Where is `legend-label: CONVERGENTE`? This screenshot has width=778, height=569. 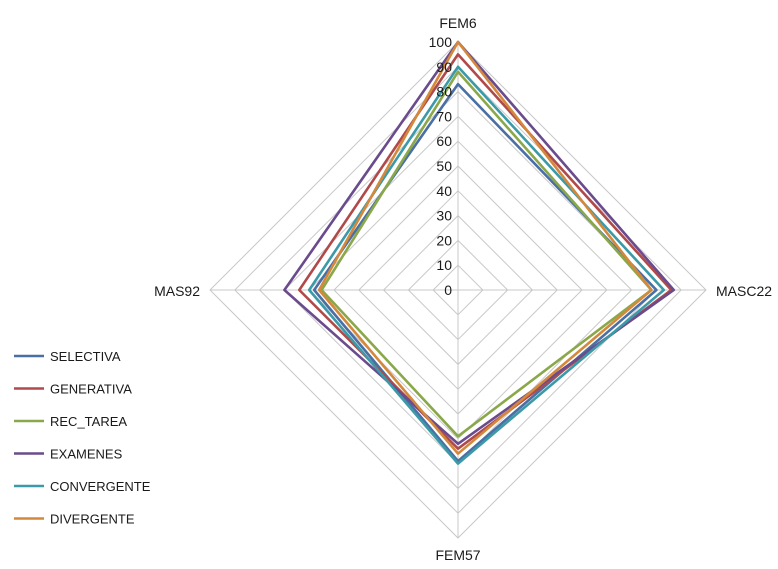
legend-label: CONVERGENTE is located at coordinates (100, 486).